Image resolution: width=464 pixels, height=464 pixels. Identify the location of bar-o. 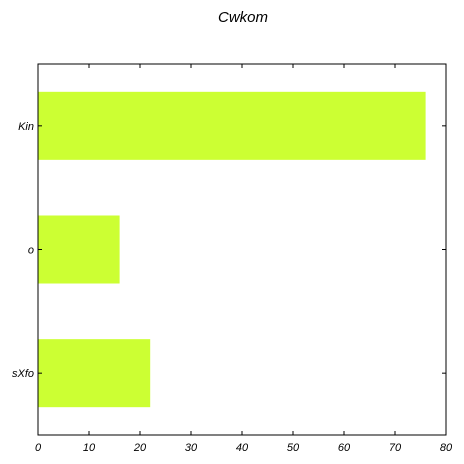
(79, 249).